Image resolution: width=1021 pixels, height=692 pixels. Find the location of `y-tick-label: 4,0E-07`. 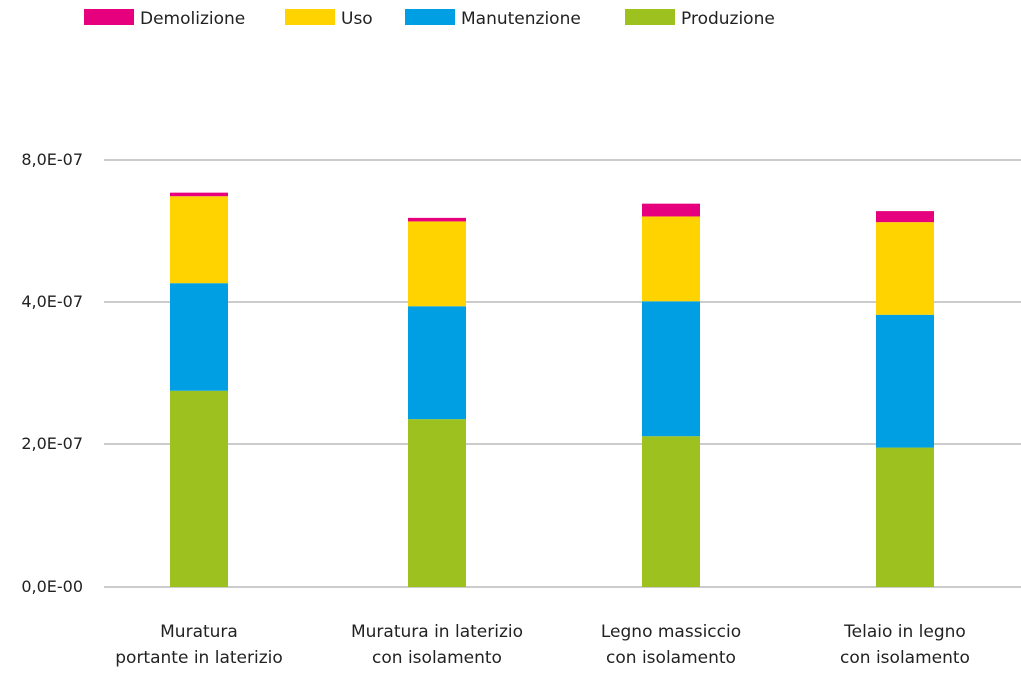

y-tick-label: 4,0E-07 is located at coordinates (52, 301).